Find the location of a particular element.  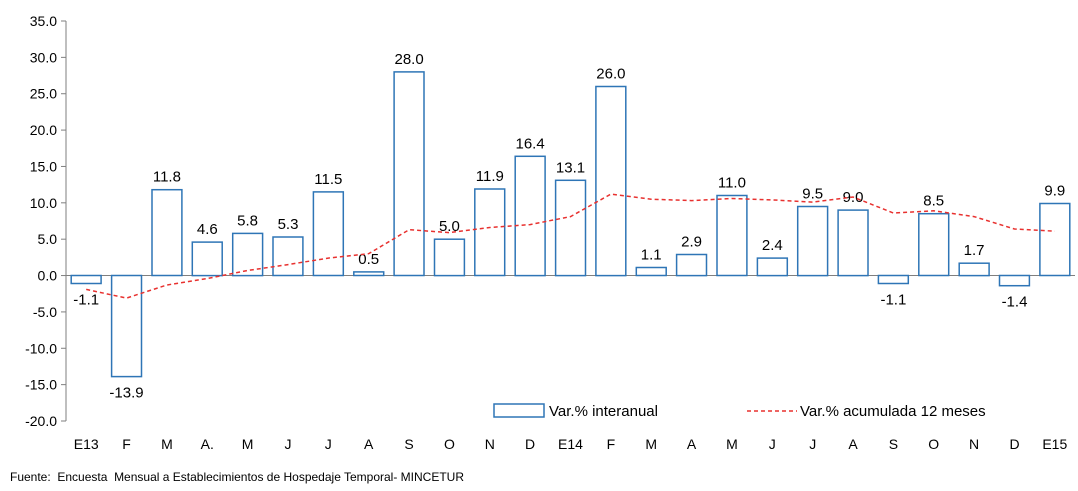

bar-data-label: 11.5 is located at coordinates (328, 179).